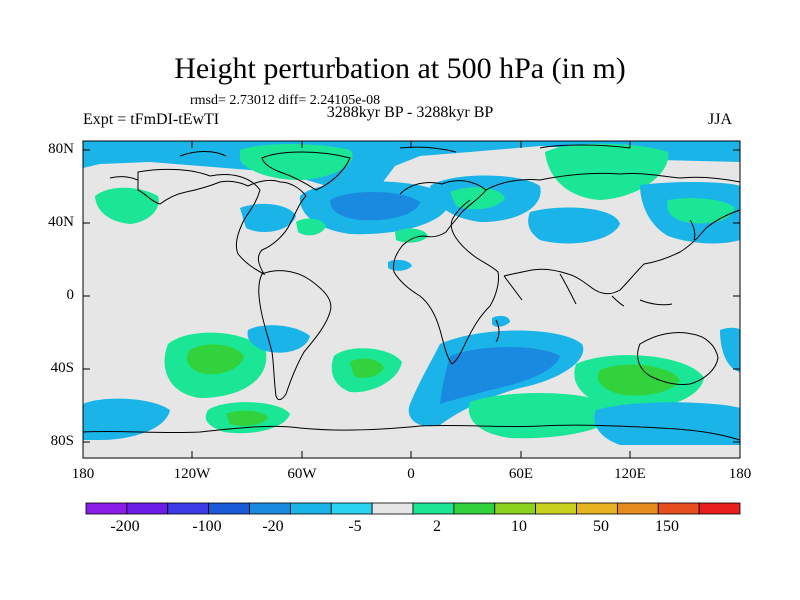 The image size is (800, 600). What do you see at coordinates (601, 526) in the screenshot?
I see `colorbar-label: 50` at bounding box center [601, 526].